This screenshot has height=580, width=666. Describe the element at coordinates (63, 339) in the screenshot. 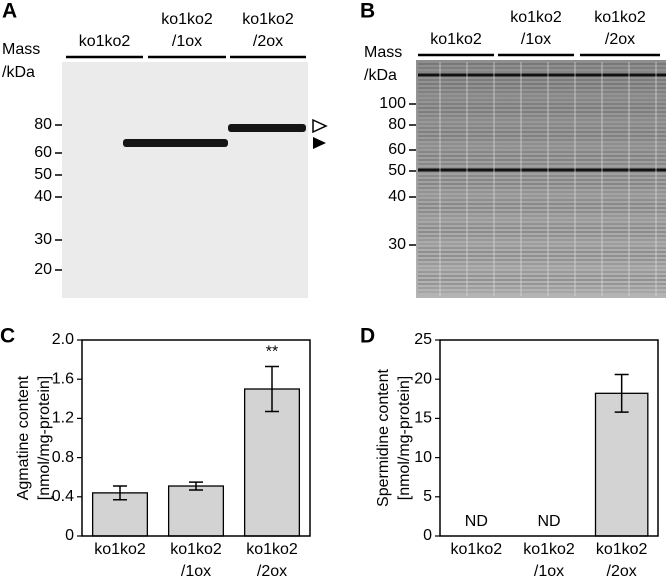

I see `y-tick-label: 2.0` at that location.